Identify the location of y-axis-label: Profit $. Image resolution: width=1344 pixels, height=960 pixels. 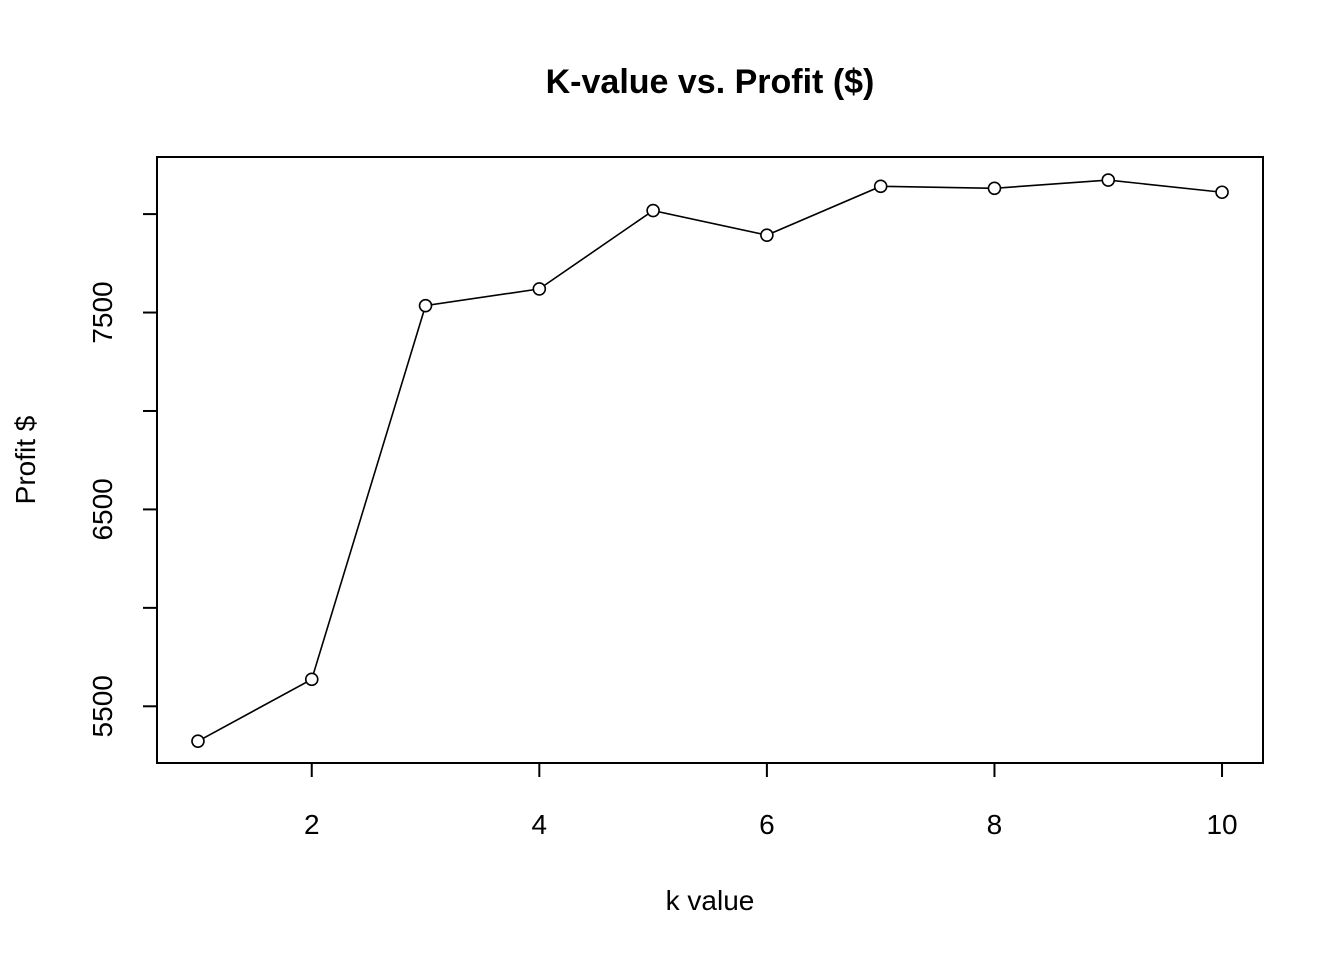
(25, 459).